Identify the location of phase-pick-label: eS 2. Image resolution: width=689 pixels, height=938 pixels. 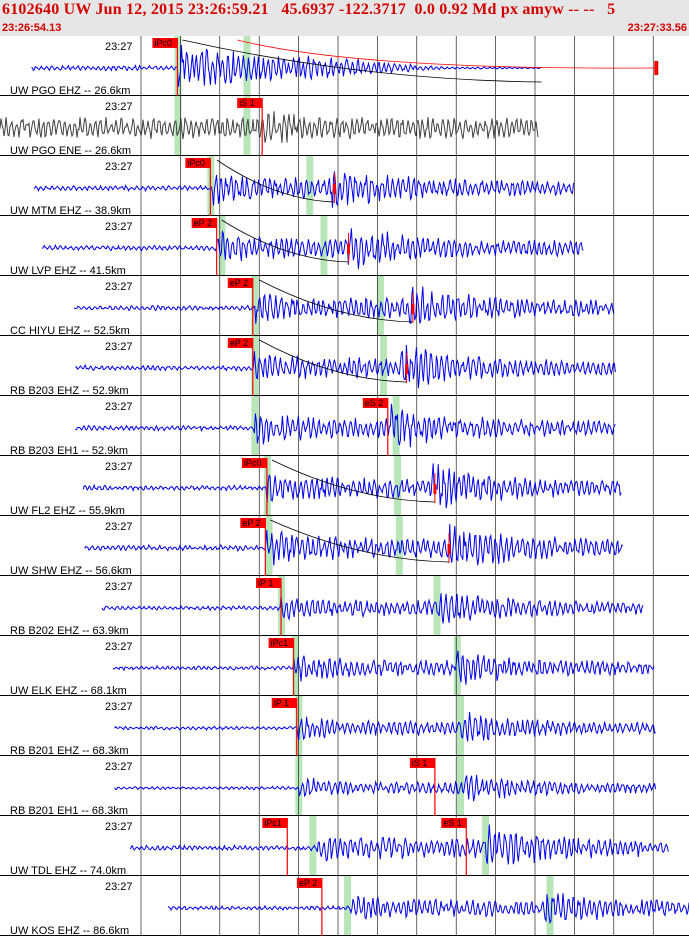
(374, 403).